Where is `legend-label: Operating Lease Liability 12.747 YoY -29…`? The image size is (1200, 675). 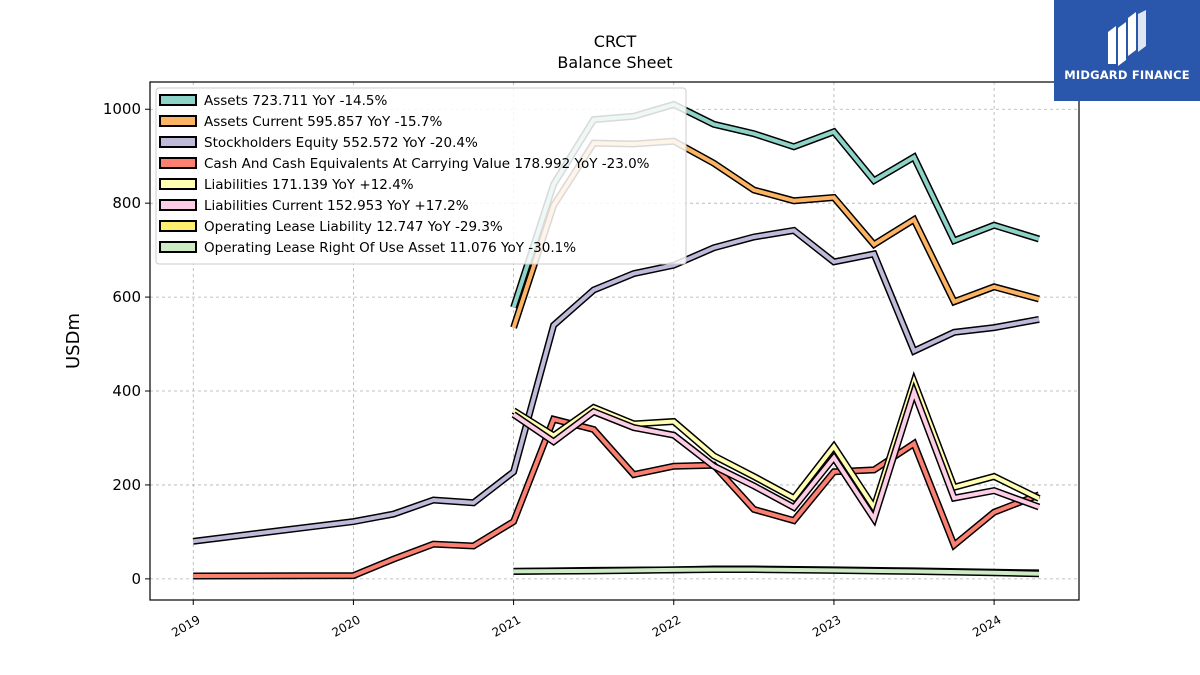
legend-label: Operating Lease Liability 12.747 YoY -29… is located at coordinates (353, 227).